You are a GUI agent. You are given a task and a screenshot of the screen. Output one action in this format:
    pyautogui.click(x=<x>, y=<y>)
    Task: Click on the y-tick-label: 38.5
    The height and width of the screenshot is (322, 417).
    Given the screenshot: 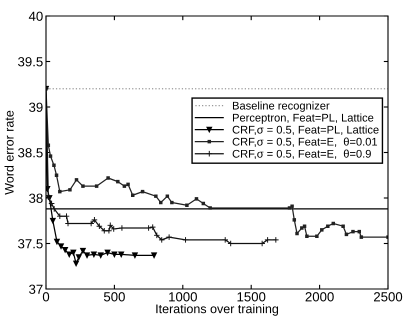 What is the action you would take?
    pyautogui.click(x=30, y=153)
    